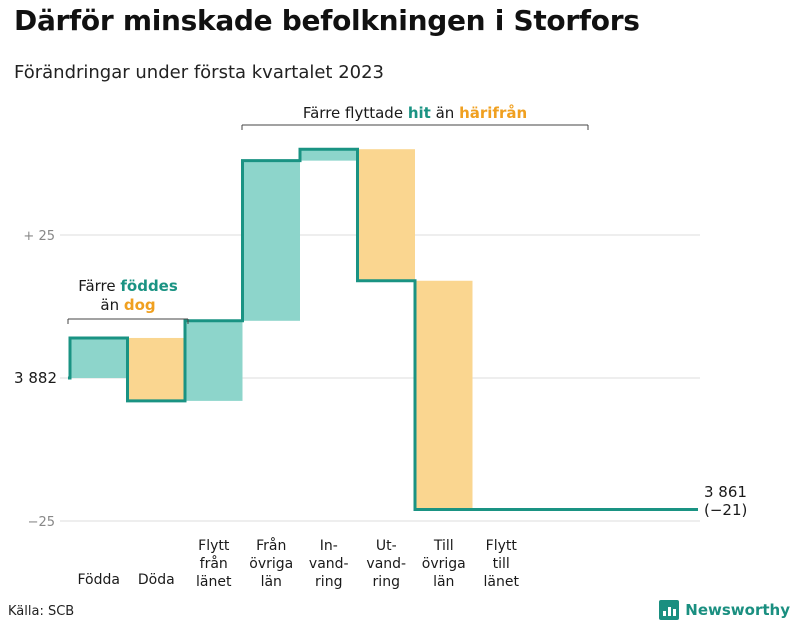  What do you see at coordinates (725, 510) in the screenshot?
I see `end-change-label: (−21)` at bounding box center [725, 510].